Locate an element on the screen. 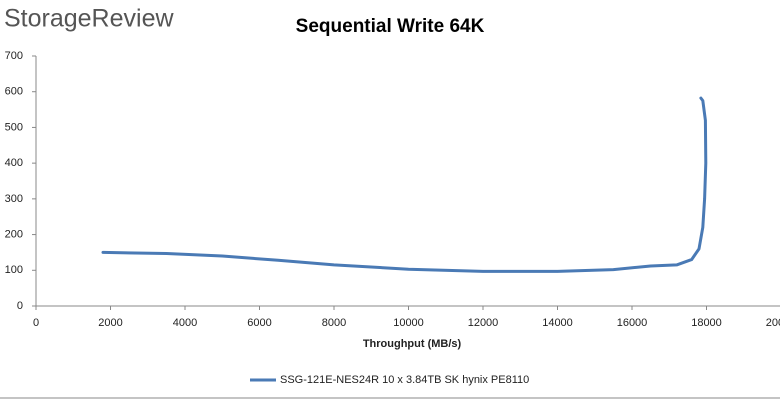 The width and height of the screenshot is (780, 401). y-tick-label: 0 is located at coordinates (20, 306).